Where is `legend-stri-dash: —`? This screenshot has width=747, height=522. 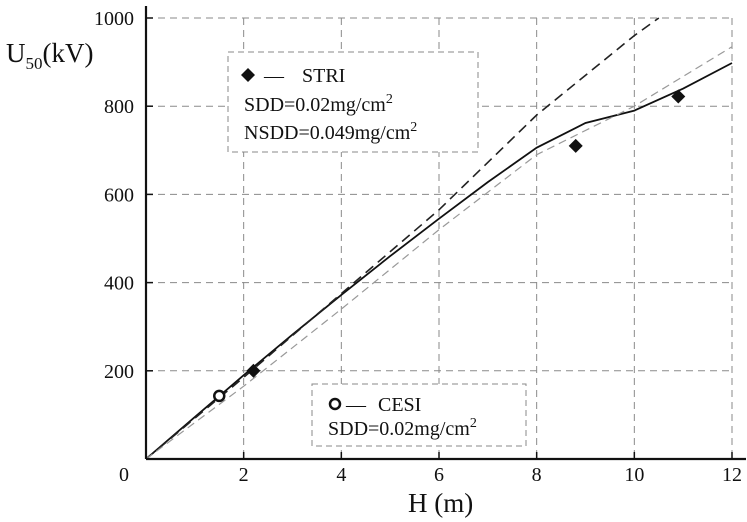
legend-stri-dash: — is located at coordinates (274, 76).